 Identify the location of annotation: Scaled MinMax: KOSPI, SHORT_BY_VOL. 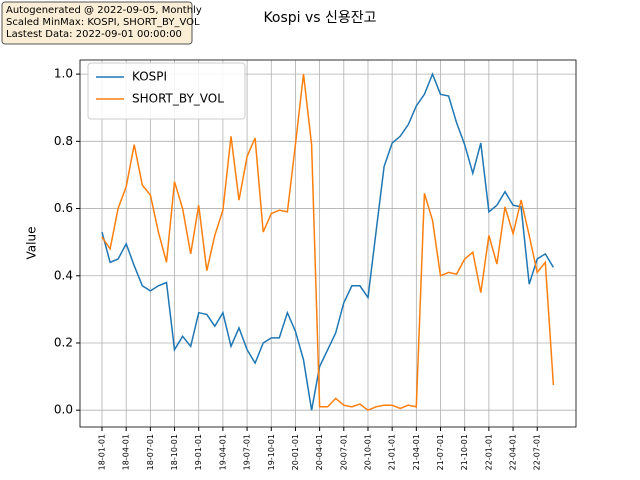
(103, 22).